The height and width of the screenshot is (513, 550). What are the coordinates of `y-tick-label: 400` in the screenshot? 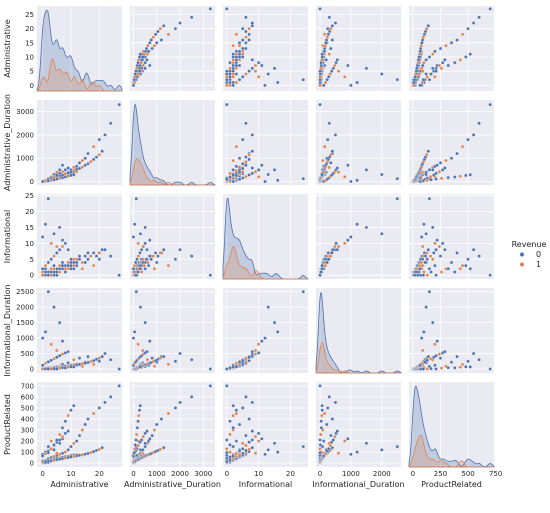 It's located at (27, 419).